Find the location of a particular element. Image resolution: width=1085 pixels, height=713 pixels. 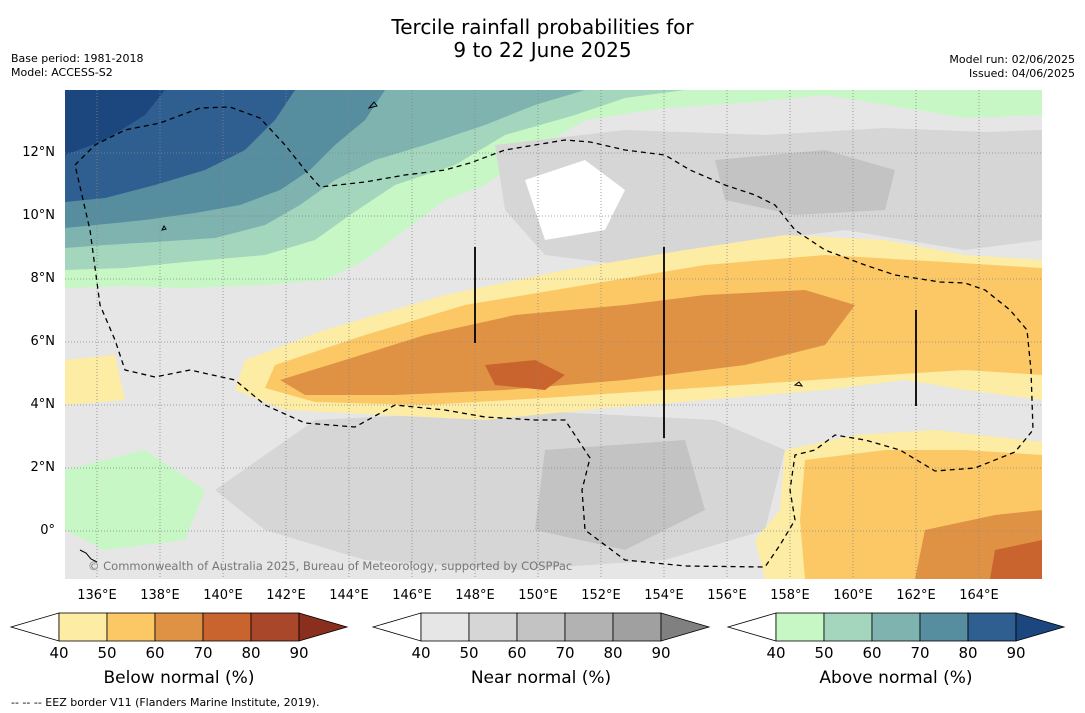

lon-label-136e: 136°E is located at coordinates (97, 595).